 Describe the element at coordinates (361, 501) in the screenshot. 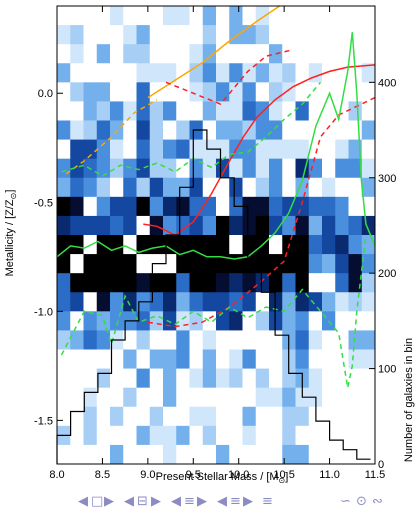

I see `nav-icon-14: ⊙` at that location.